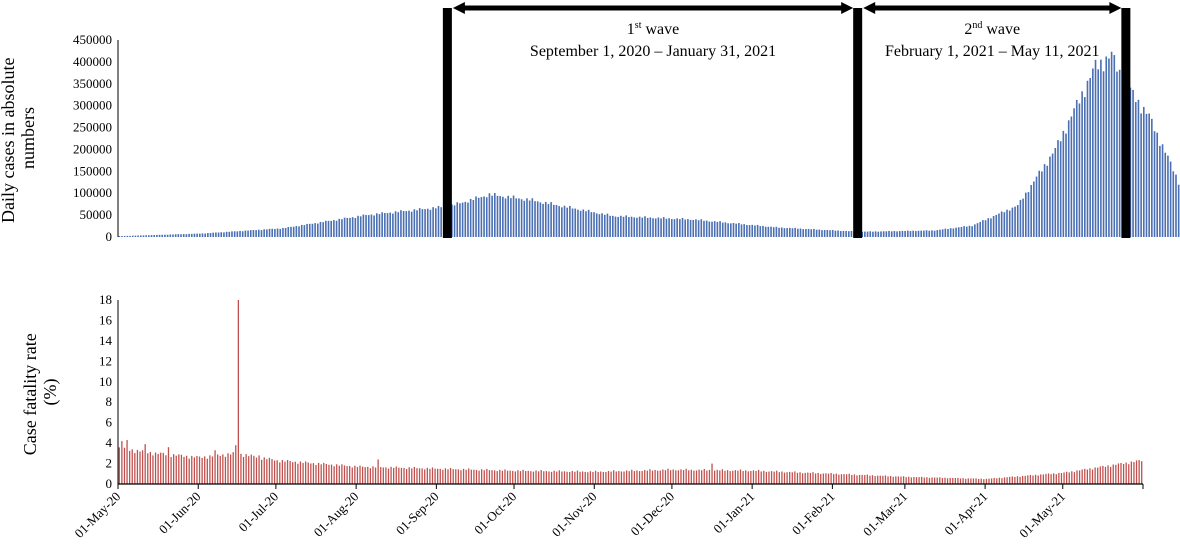 The image size is (1180, 553). What do you see at coordinates (1042, 515) in the screenshot?
I see `x-tick-label: 01-May-21` at bounding box center [1042, 515].